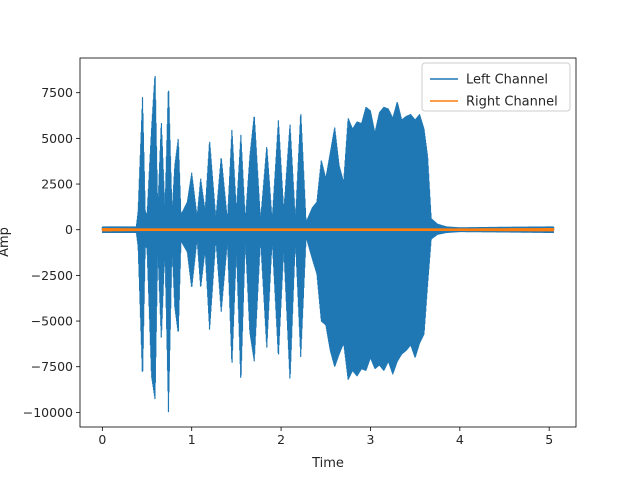  What do you see at coordinates (507, 80) in the screenshot?
I see `legend-label: Left Channel` at bounding box center [507, 80].